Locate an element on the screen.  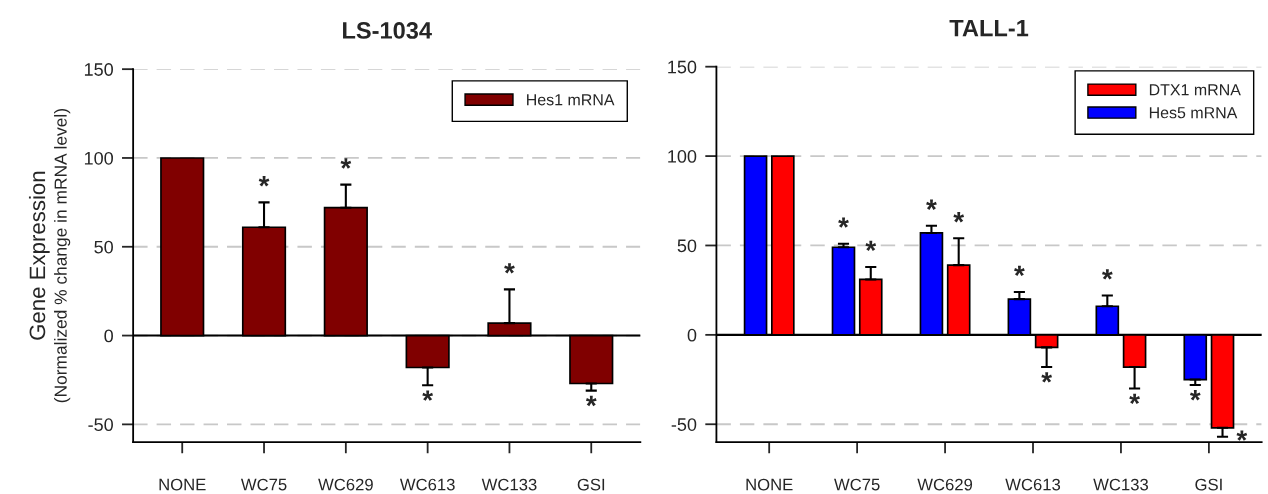
chart-title: TALL-1 is located at coordinates (989, 28).